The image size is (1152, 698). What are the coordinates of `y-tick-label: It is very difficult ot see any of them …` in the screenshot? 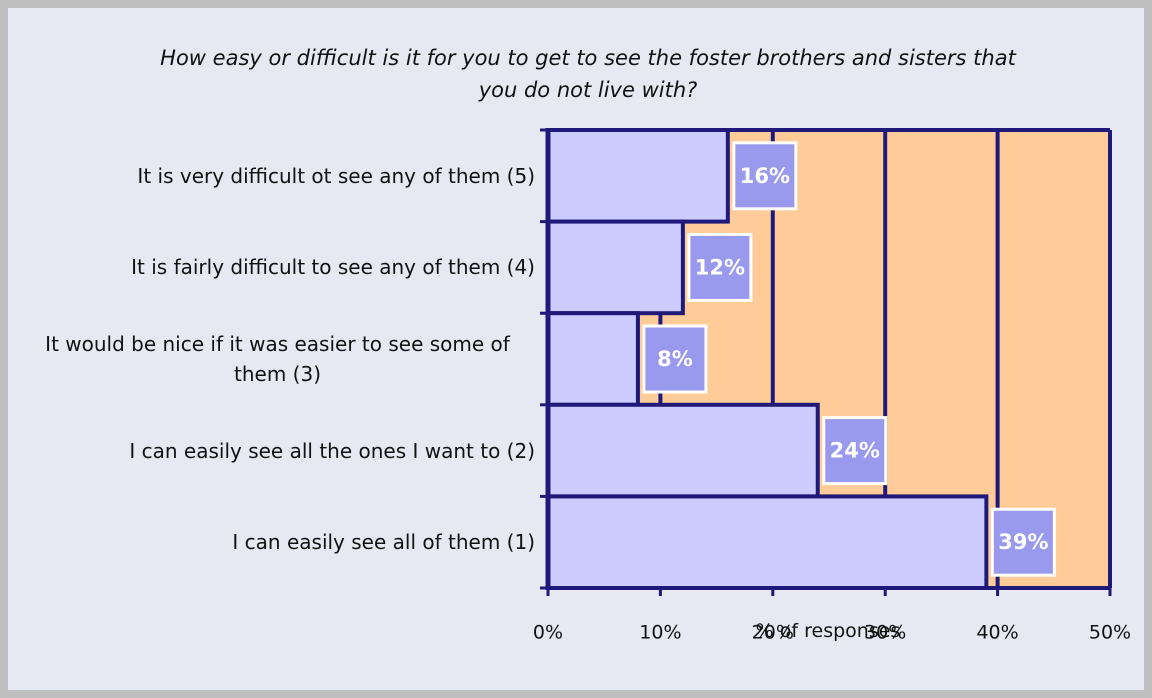 It's located at (336, 175).